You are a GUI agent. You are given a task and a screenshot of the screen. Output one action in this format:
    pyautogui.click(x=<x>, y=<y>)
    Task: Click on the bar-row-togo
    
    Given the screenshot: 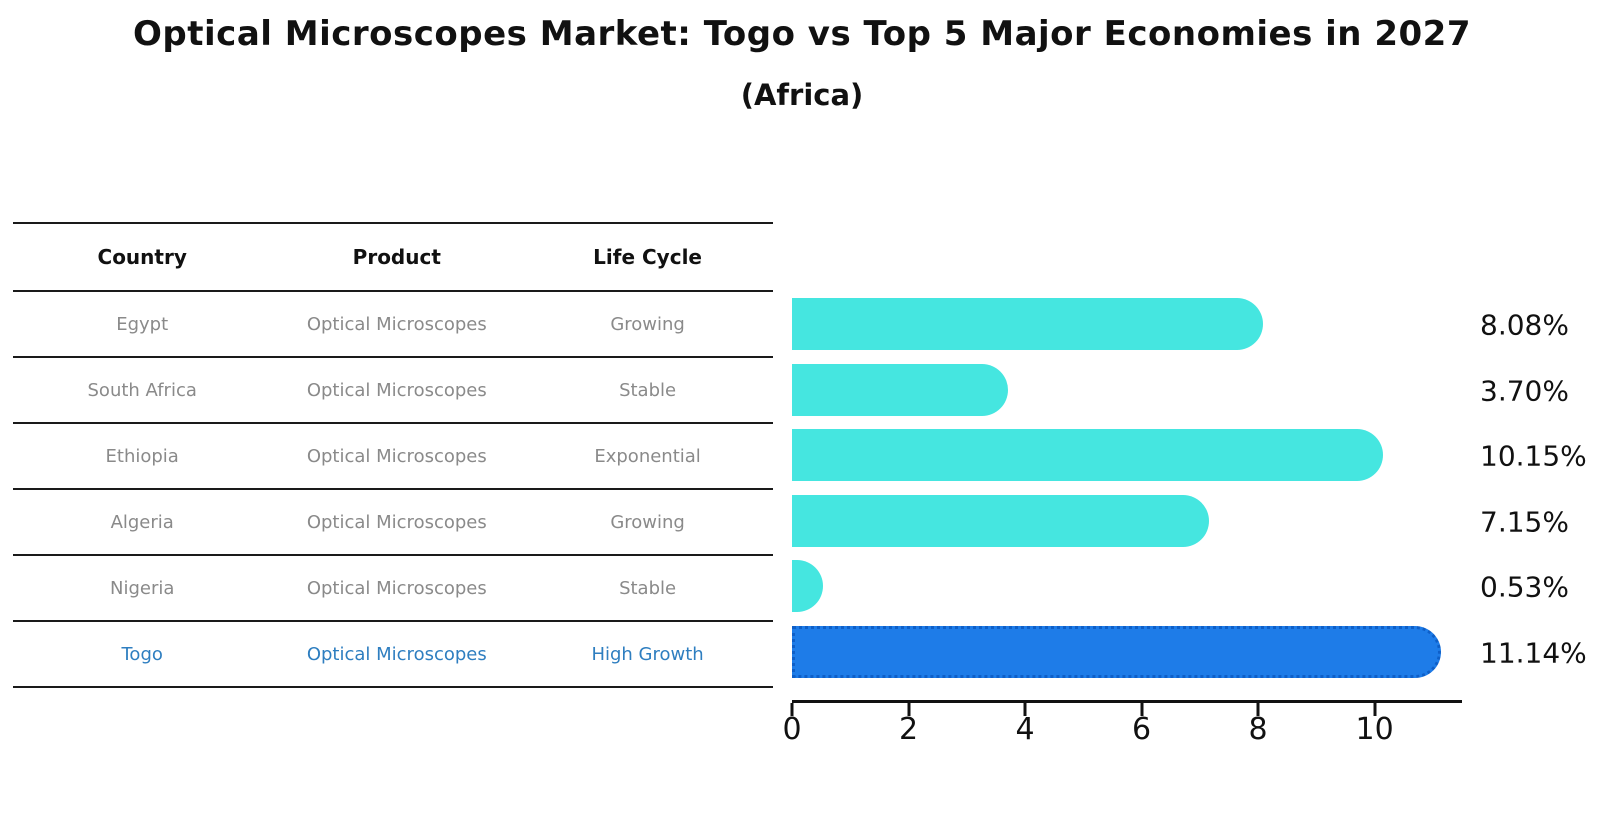 What is the action you would take?
    pyautogui.click(x=1127, y=652)
    